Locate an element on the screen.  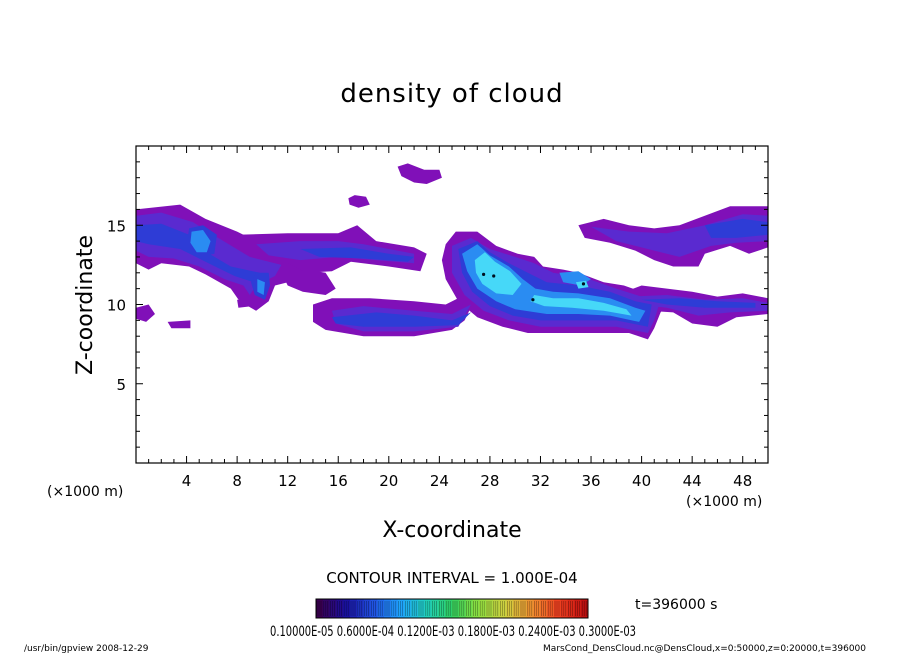
x-tick-label: 32 is located at coordinates (540, 481).